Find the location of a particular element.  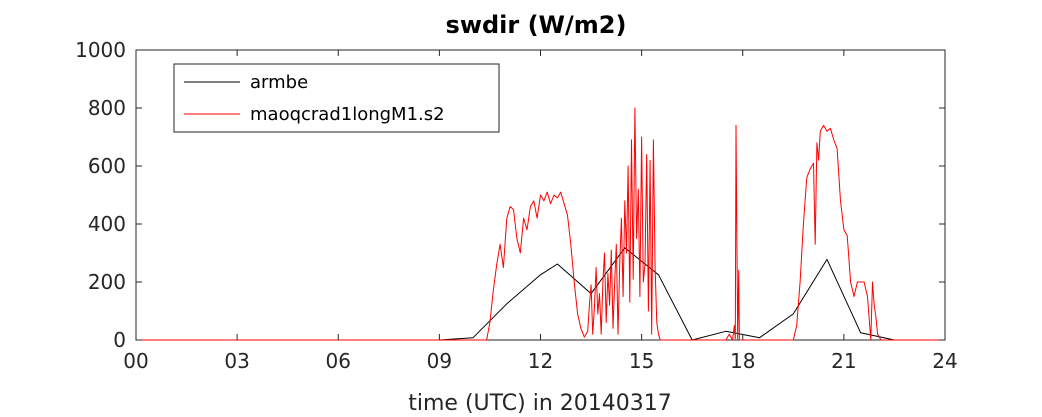

x-tick-label: 06 is located at coordinates (338, 361).